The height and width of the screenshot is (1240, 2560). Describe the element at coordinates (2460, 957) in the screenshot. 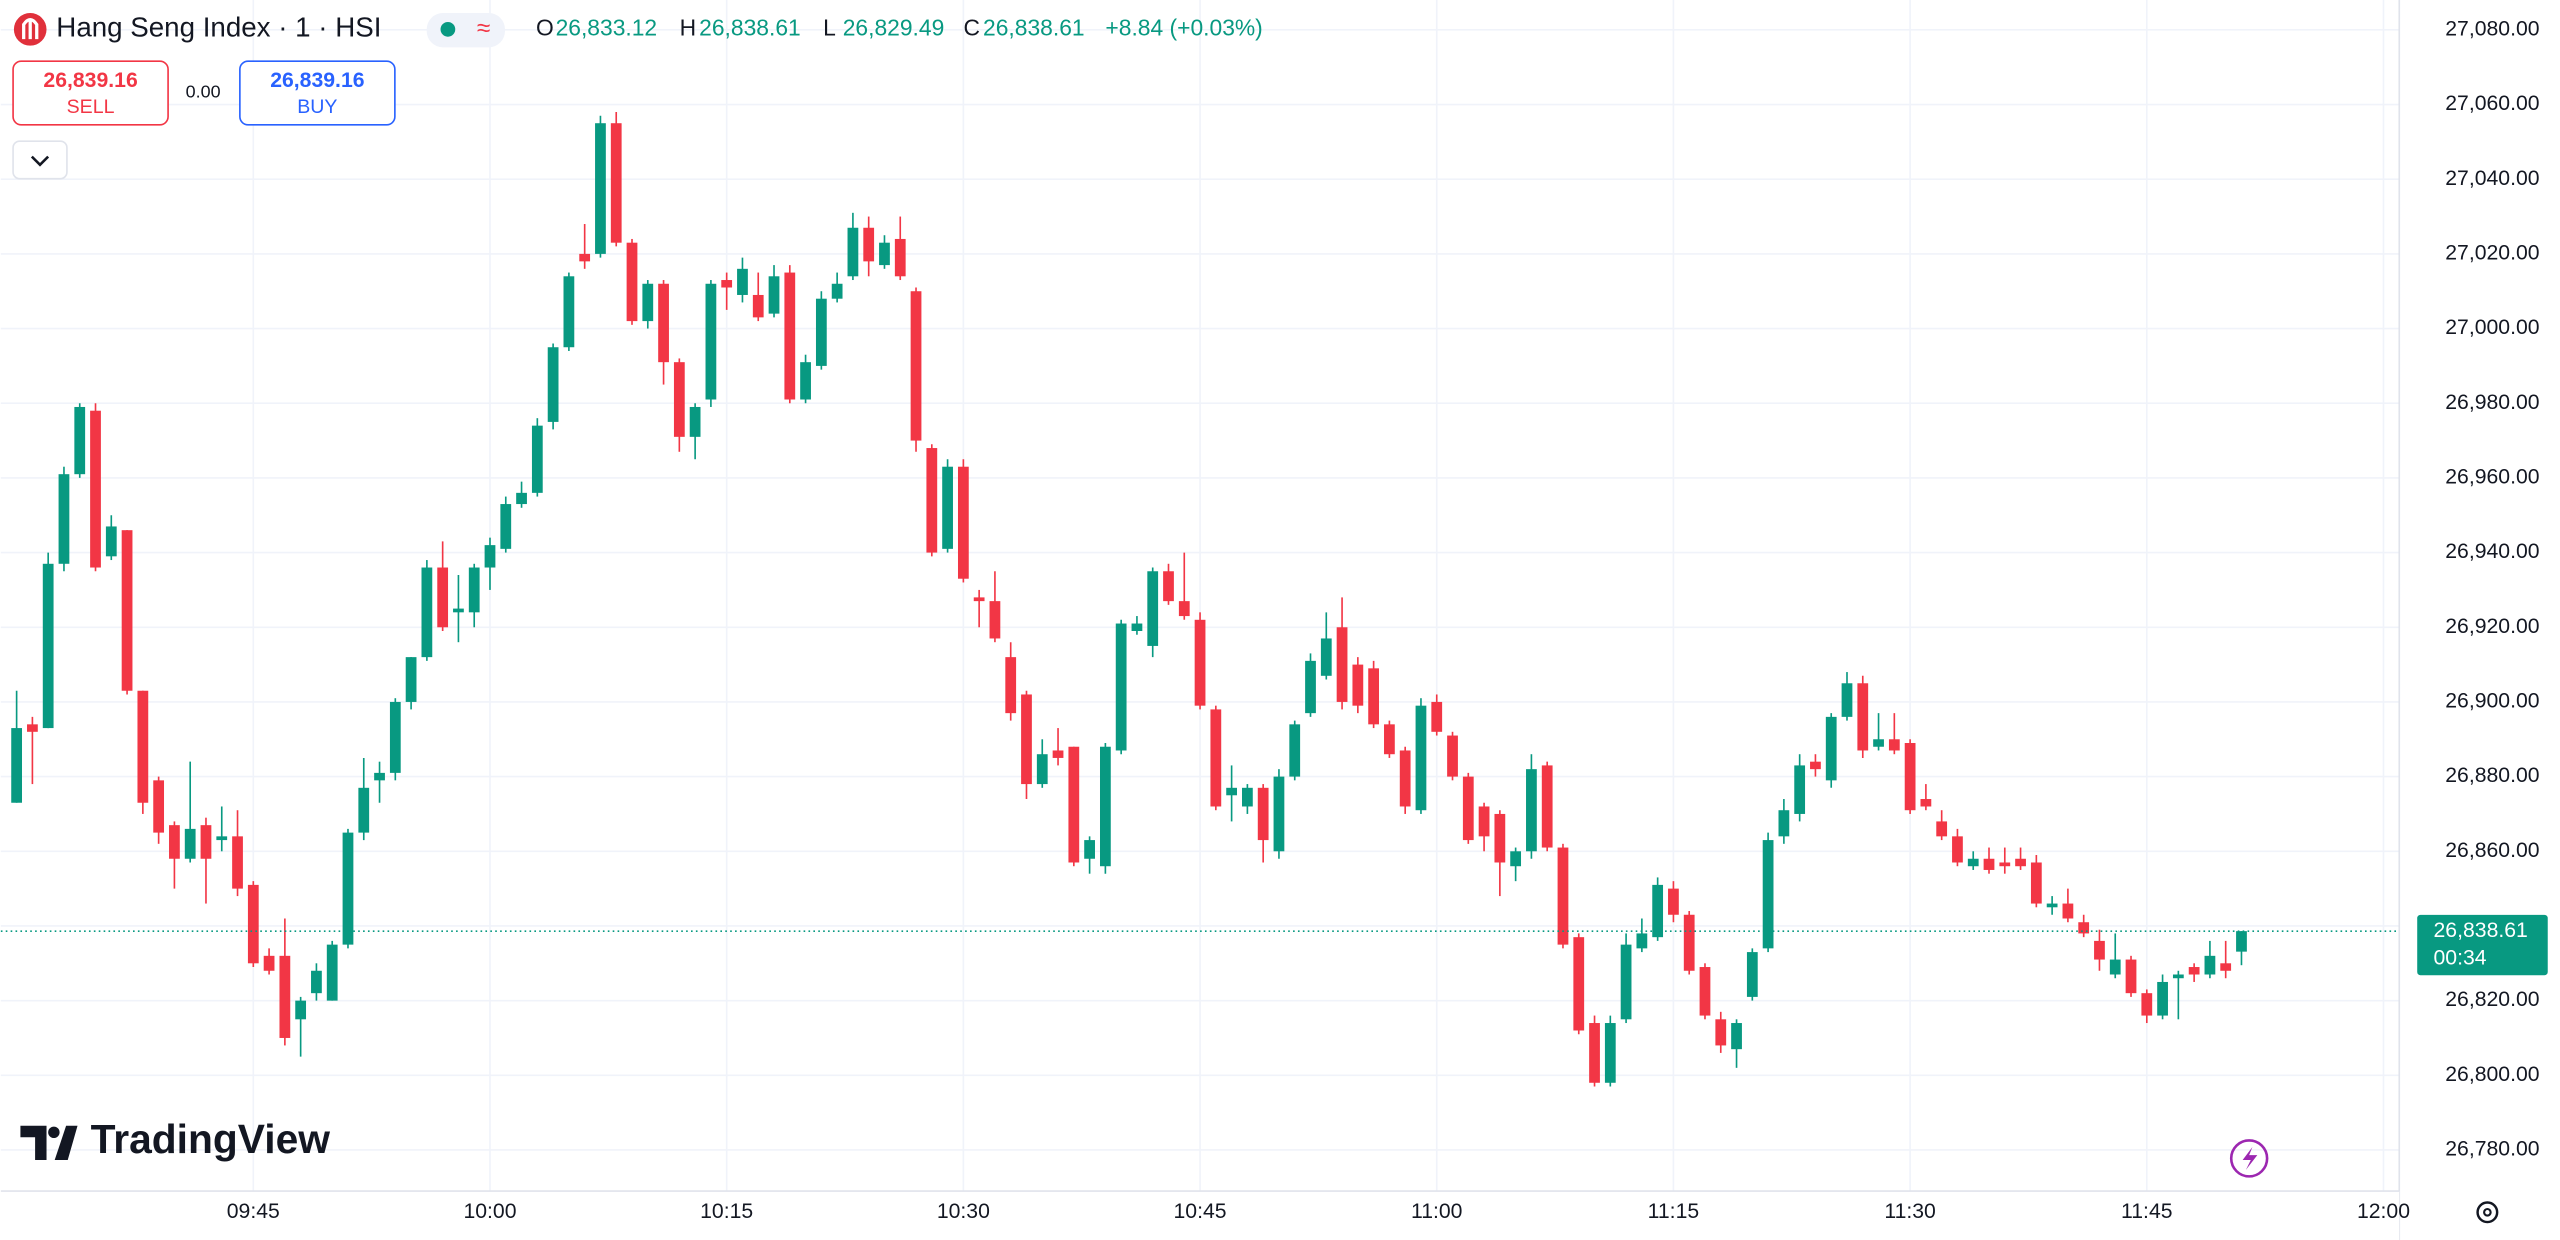

I see `countdown-text: 00:34` at that location.